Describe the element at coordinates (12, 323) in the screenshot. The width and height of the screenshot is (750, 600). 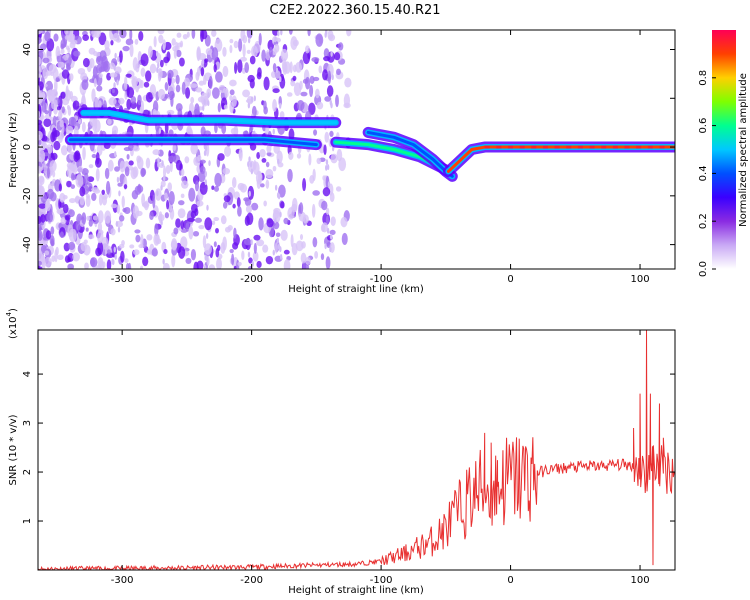
I see `snr-y-multiplier: (x104)` at that location.